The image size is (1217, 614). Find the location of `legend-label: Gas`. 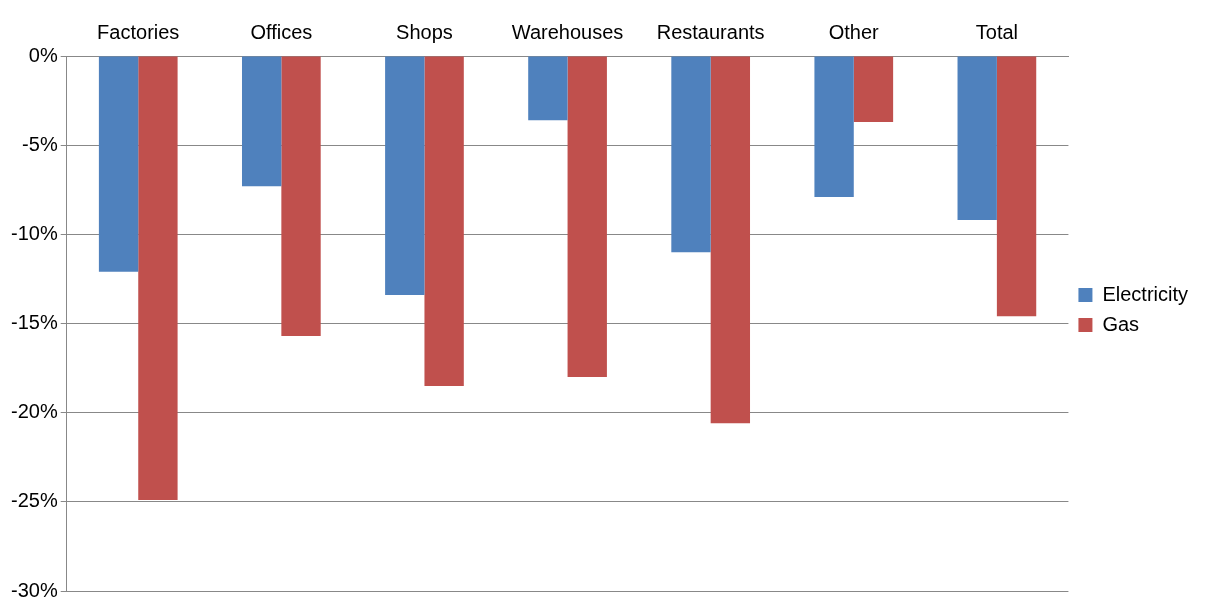

legend-label: Gas is located at coordinates (1121, 323).